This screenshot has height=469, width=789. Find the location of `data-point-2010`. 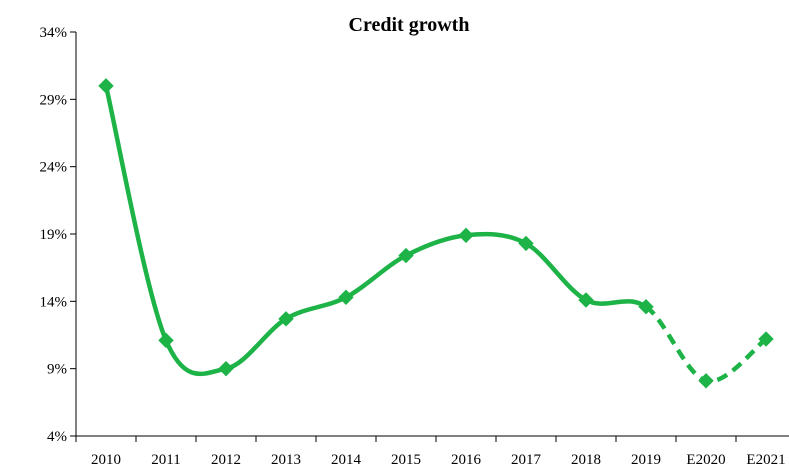

data-point-2010 is located at coordinates (106, 86).